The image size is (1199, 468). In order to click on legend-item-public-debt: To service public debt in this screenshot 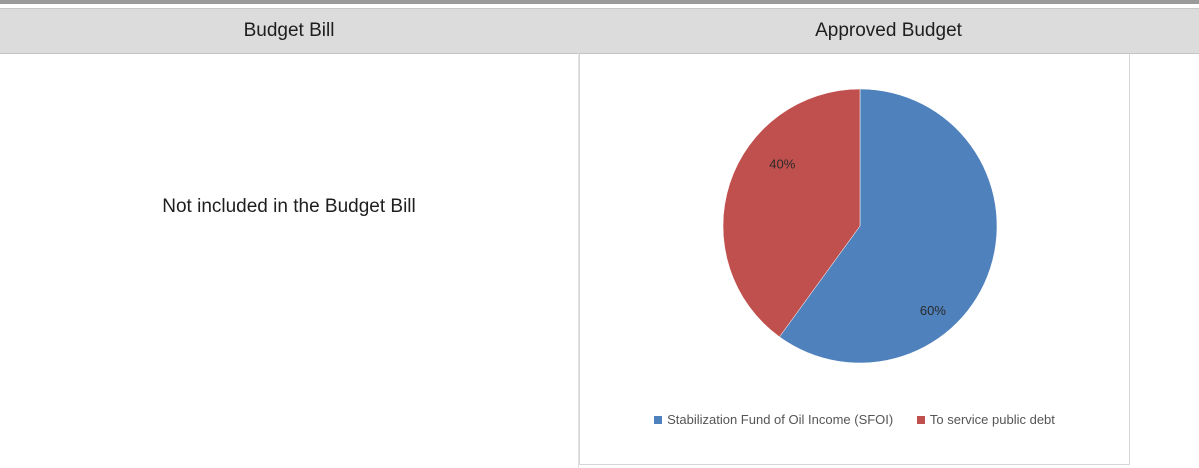, I will do `click(985, 419)`.